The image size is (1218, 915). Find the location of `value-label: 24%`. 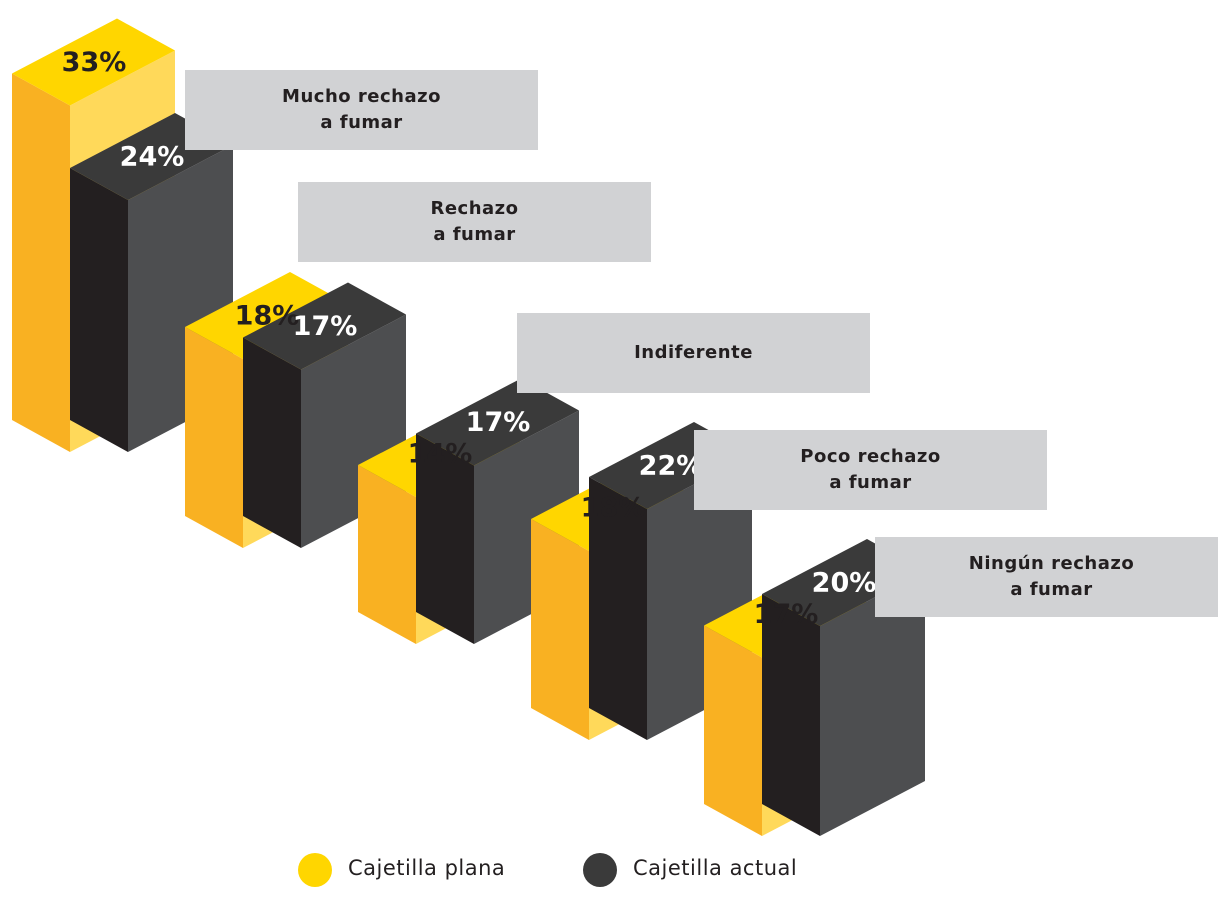

value-label: 24% is located at coordinates (152, 157).